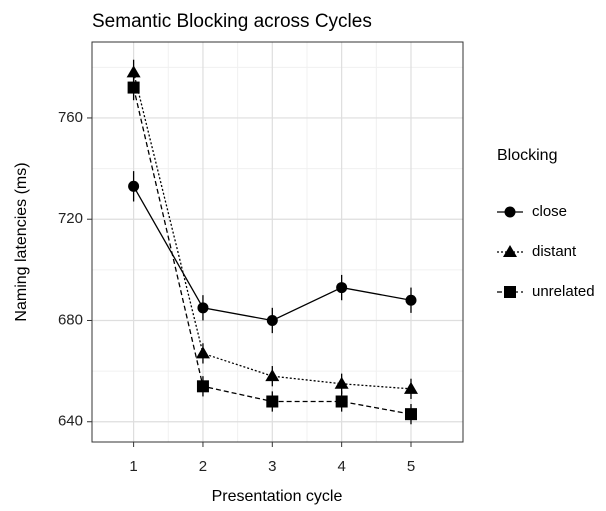  I want to click on legend-label: unrelated, so click(563, 291).